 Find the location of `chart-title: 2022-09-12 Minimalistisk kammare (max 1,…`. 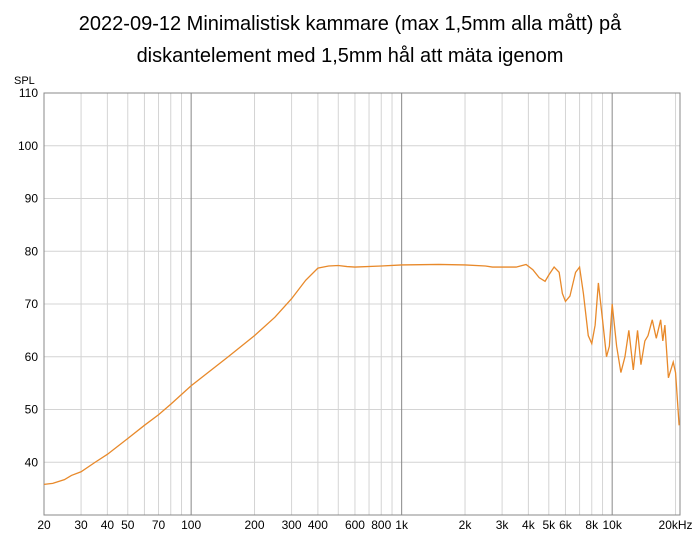

chart-title: 2022-09-12 Minimalistisk kammare (max 1,… is located at coordinates (350, 24).